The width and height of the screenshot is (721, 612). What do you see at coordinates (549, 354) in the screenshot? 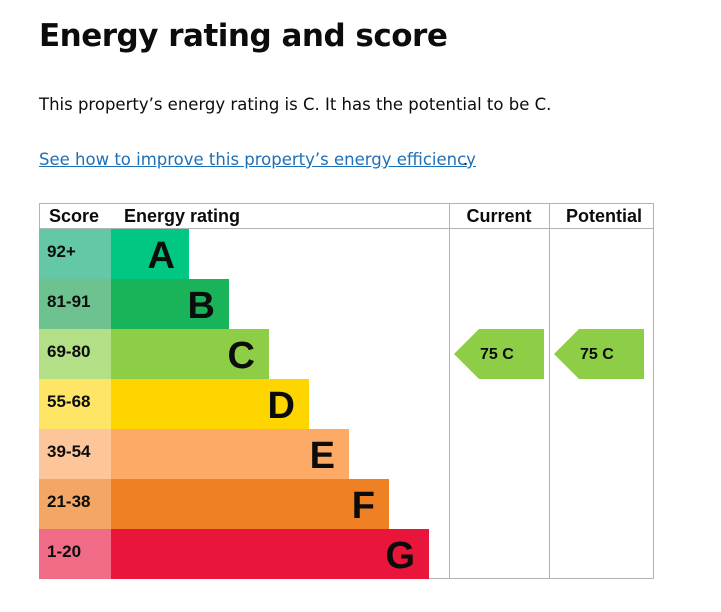
I see `rating-indicators: 75 C 75 C` at bounding box center [549, 354].